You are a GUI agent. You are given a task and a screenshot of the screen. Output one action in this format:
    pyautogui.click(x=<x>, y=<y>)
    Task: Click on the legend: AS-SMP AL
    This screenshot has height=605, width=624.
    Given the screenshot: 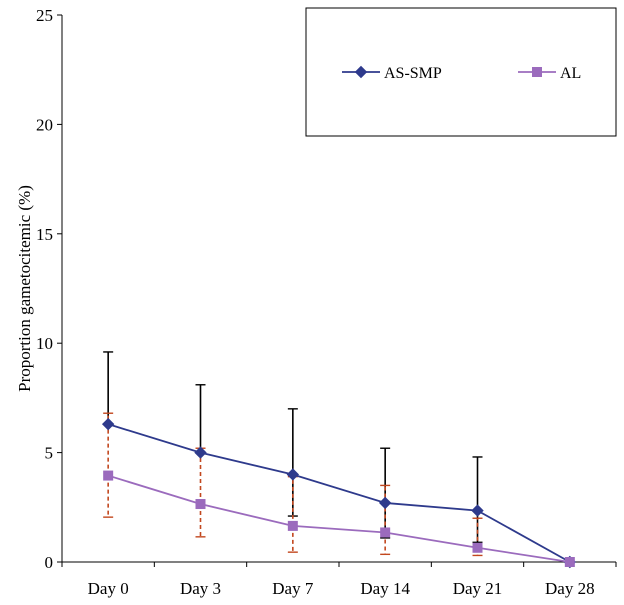 What is the action you would take?
    pyautogui.click(x=461, y=72)
    